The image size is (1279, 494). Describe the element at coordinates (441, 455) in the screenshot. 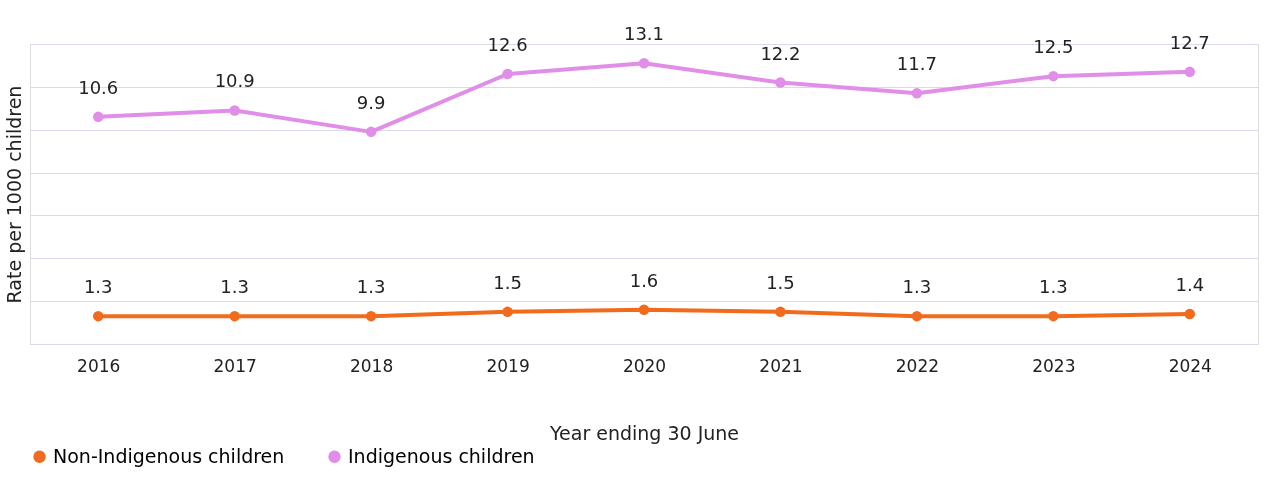

I see `legend-label: Indigenous children` at that location.